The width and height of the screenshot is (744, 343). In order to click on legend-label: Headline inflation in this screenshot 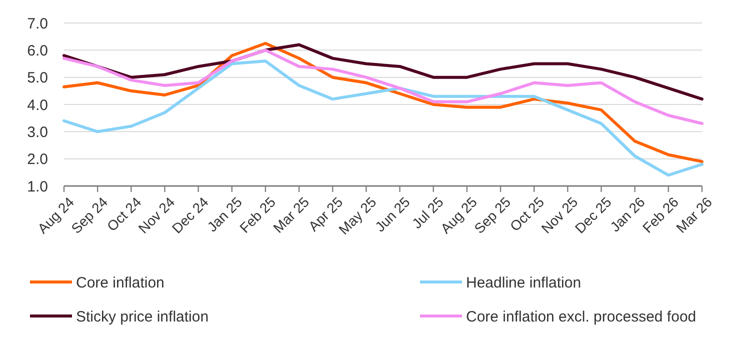, I will do `click(524, 283)`.